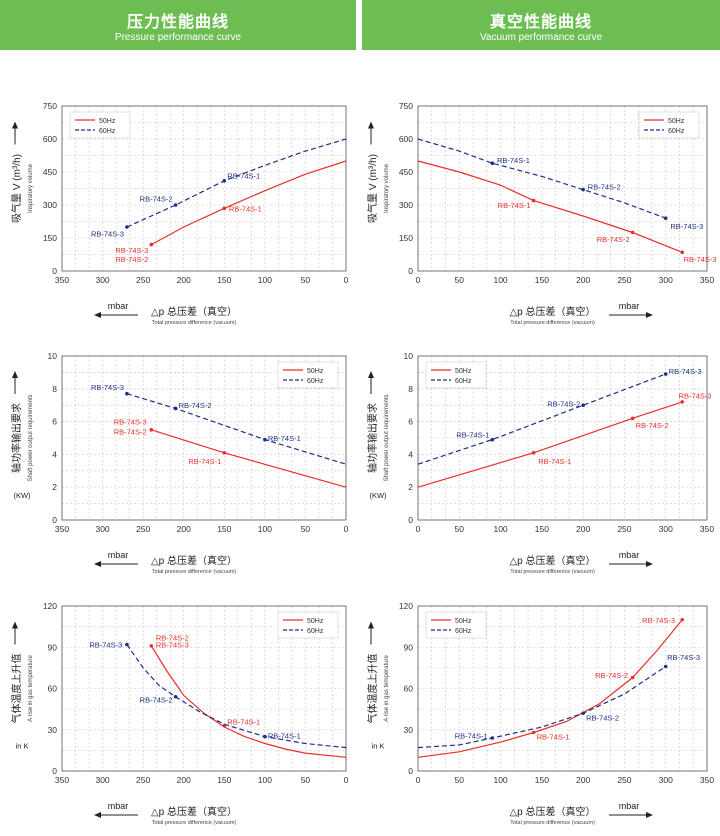  I want to click on y-axis-label: 吸气量 V (m³/h), so click(16, 188).